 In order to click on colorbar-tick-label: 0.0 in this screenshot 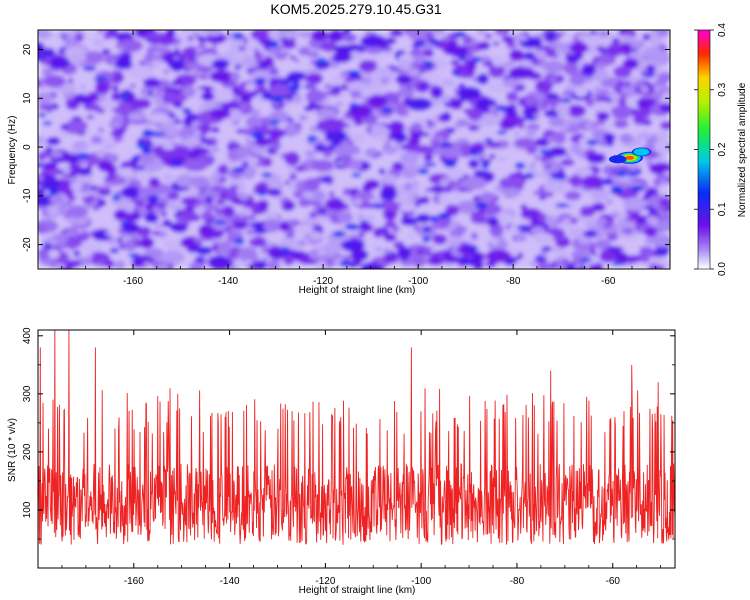, I will do `click(722, 269)`.